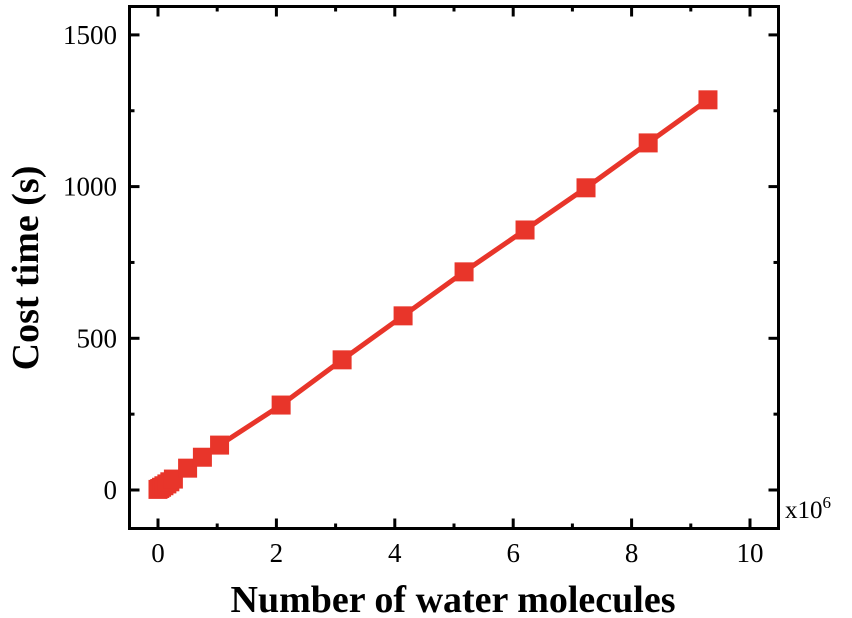  I want to click on x-tick-label: 6, so click(513, 553).